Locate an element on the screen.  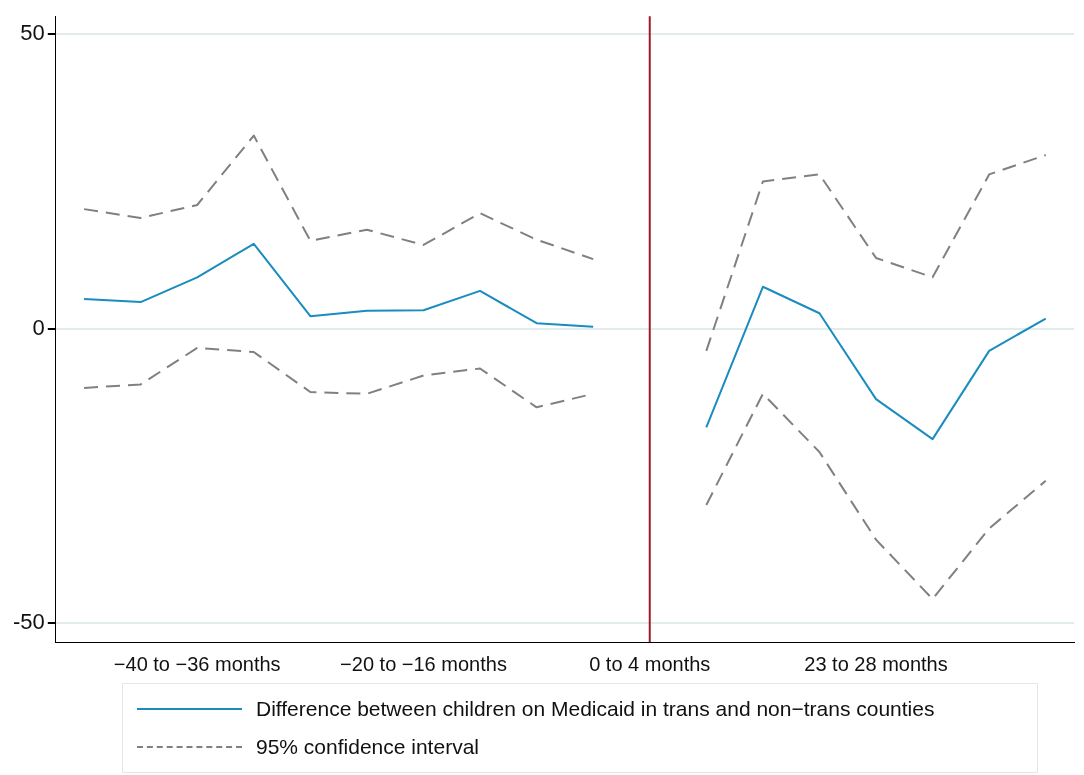
legend-label: Difference between children on Medicaid in trans and non−trans counties is located at coordinates (595, 709).